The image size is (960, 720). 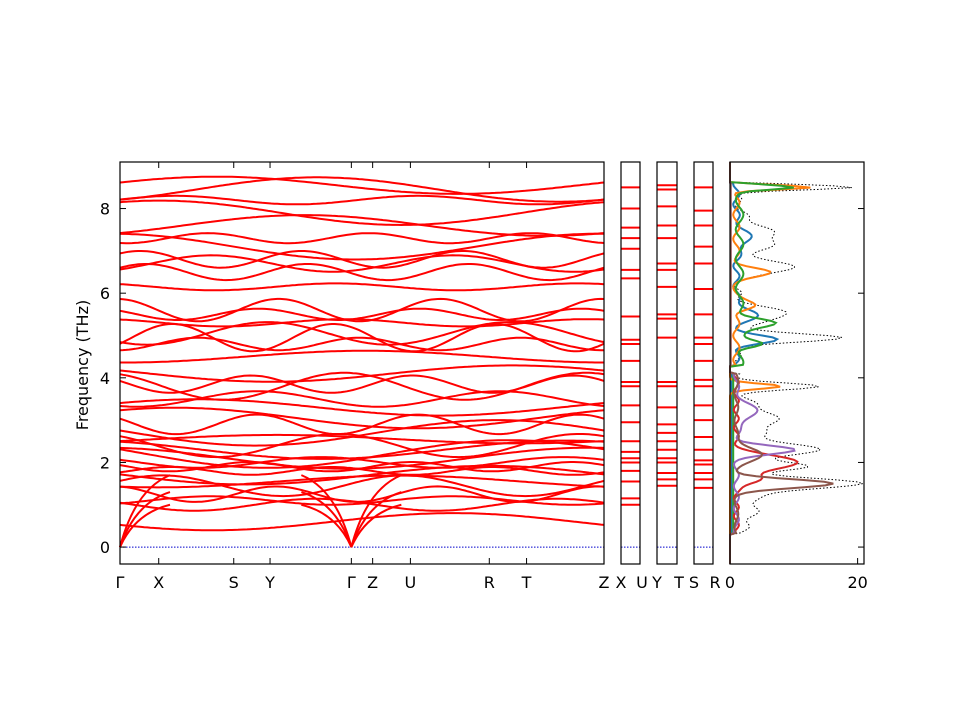 What do you see at coordinates (82, 365) in the screenshot?
I see `y-axis-label: Frequency (THz)` at bounding box center [82, 365].